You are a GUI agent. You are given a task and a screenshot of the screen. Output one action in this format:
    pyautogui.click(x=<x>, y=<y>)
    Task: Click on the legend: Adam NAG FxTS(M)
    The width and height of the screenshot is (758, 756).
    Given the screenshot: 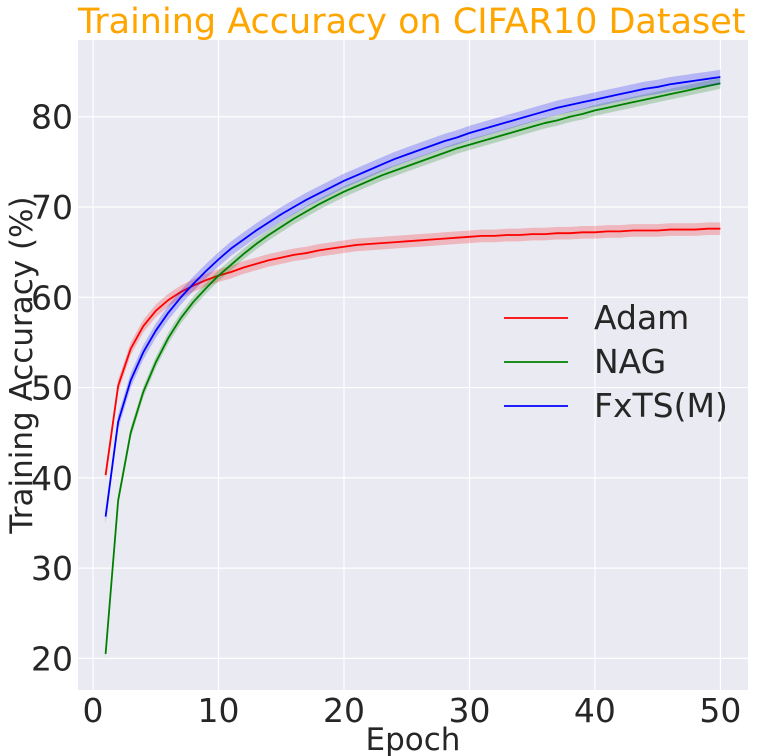 What is the action you would take?
    pyautogui.click(x=616, y=361)
    